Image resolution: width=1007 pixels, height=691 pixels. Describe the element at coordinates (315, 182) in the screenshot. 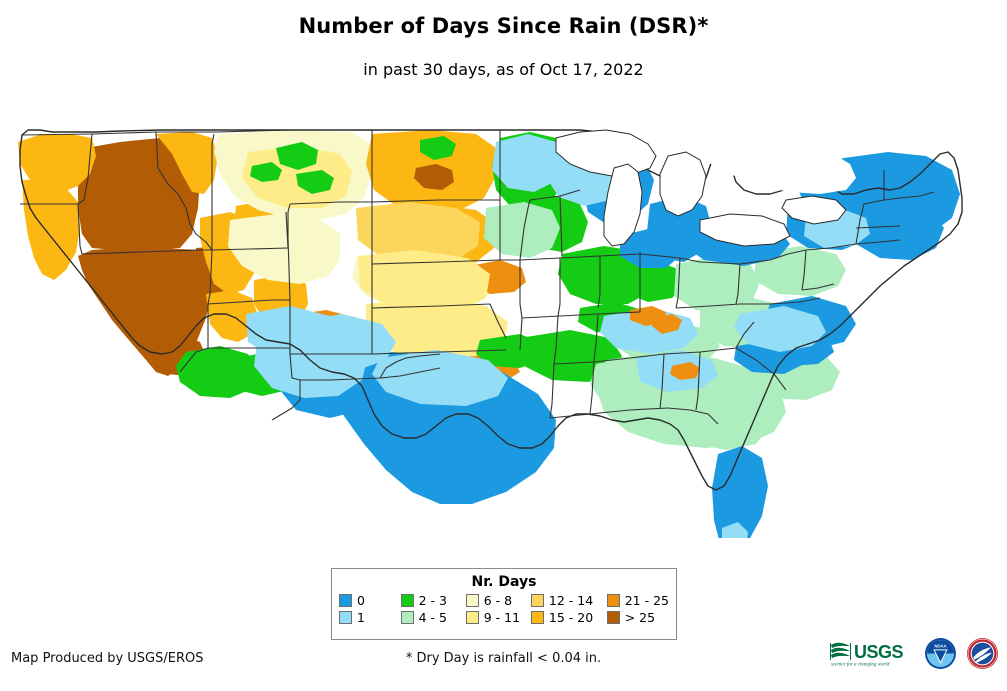

I see `region-montana-green-patch2` at that location.